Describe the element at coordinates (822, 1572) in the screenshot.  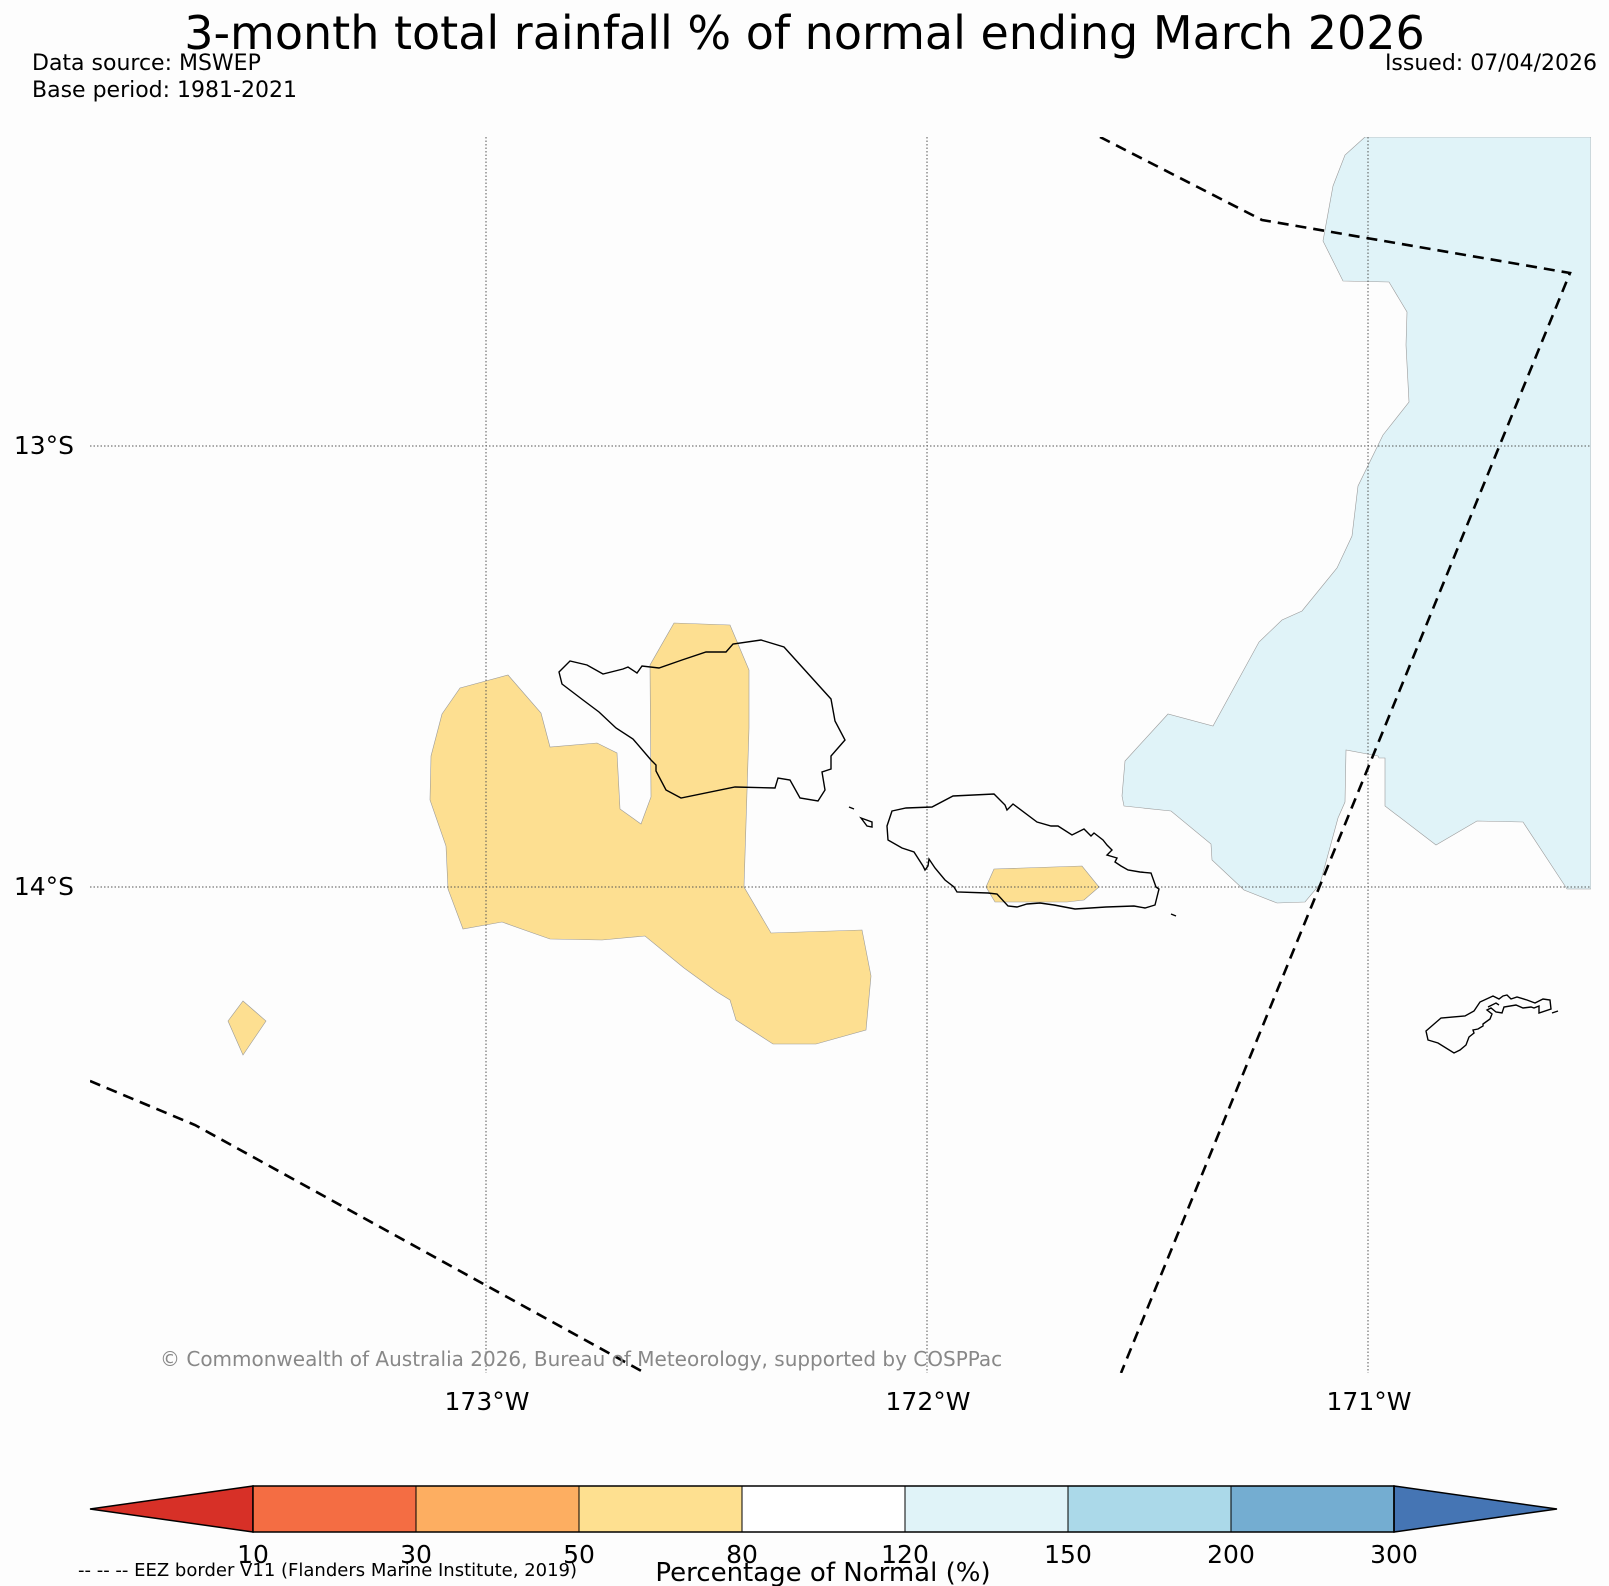
I see `colorbar-label: Percentage of Normal (%)` at that location.